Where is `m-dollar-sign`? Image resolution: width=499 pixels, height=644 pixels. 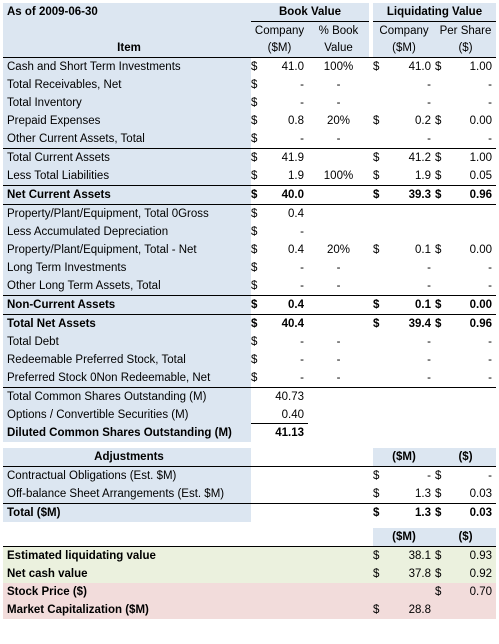 m-dollar-sign is located at coordinates (379, 592).